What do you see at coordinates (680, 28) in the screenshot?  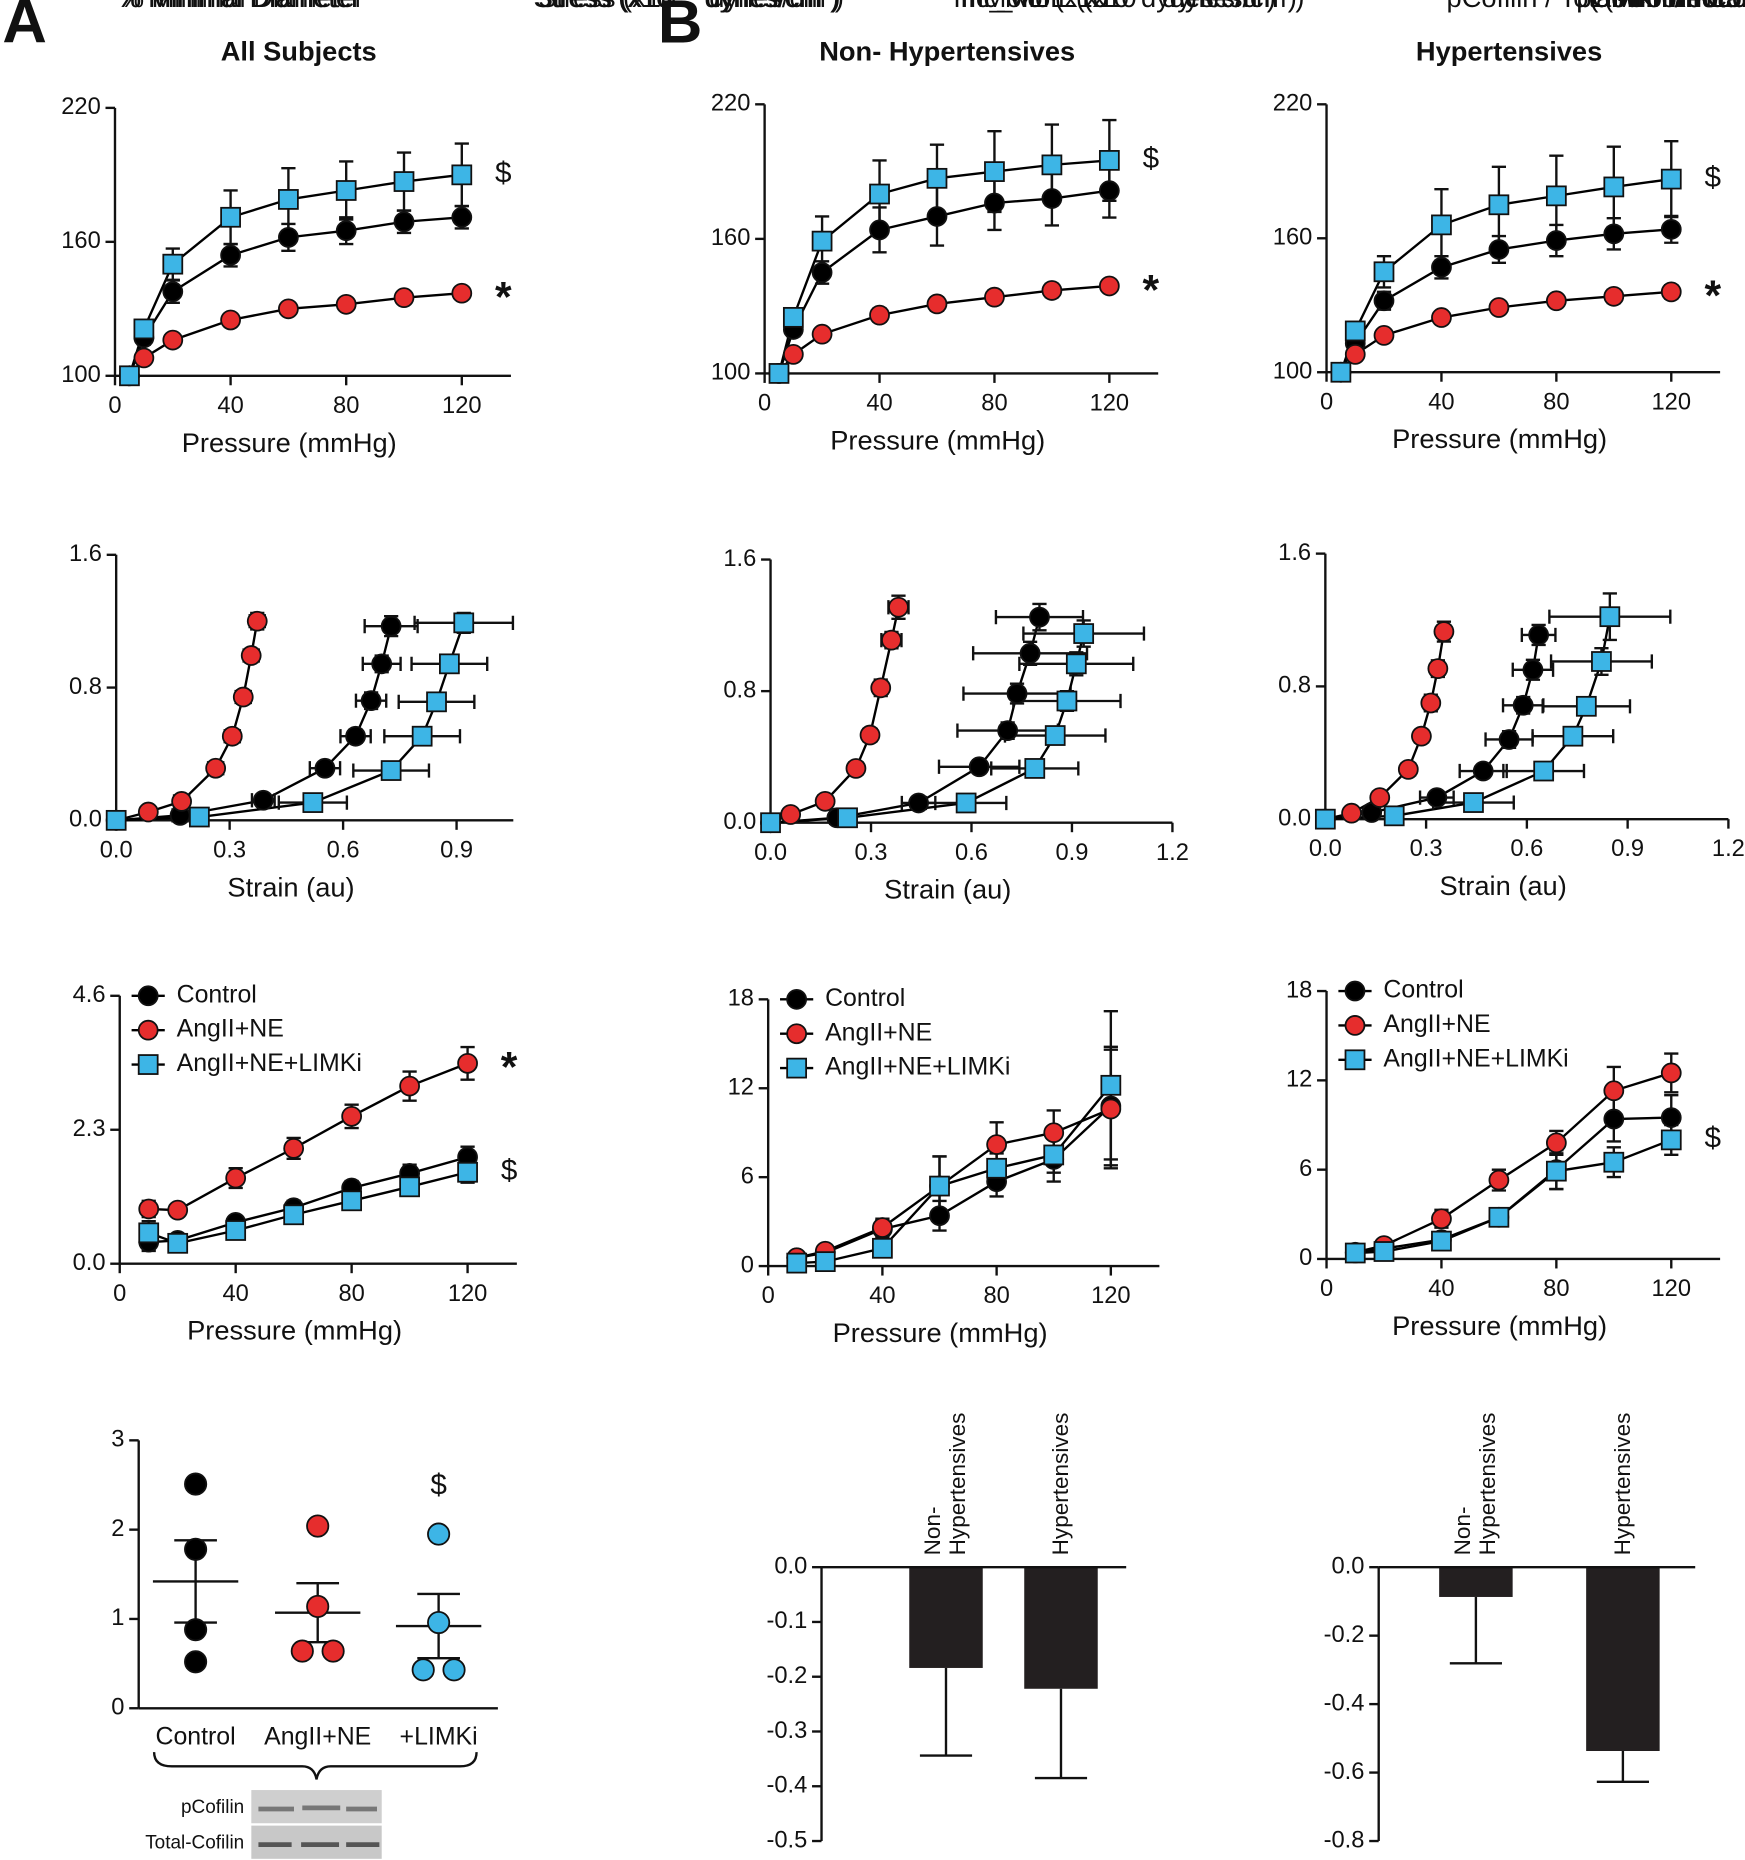 I see `panel-label: B` at bounding box center [680, 28].